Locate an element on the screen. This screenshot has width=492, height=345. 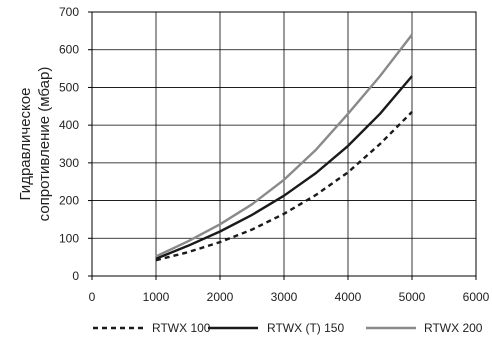
y-tick-label: 200 is located at coordinates (69, 201).